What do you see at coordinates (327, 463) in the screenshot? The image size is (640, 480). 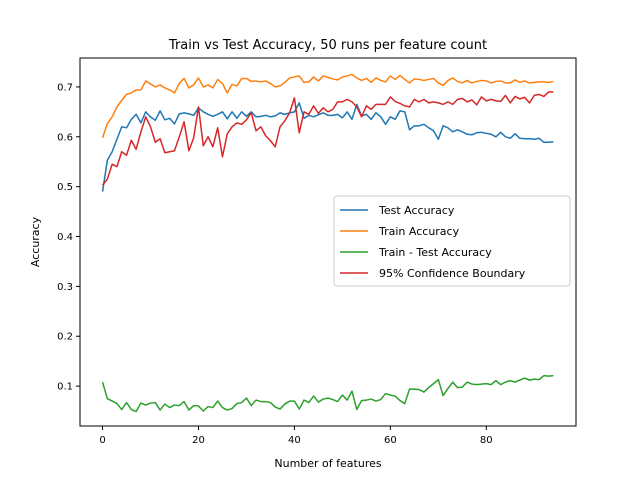 I see `x-axis-label: Number of features` at bounding box center [327, 463].